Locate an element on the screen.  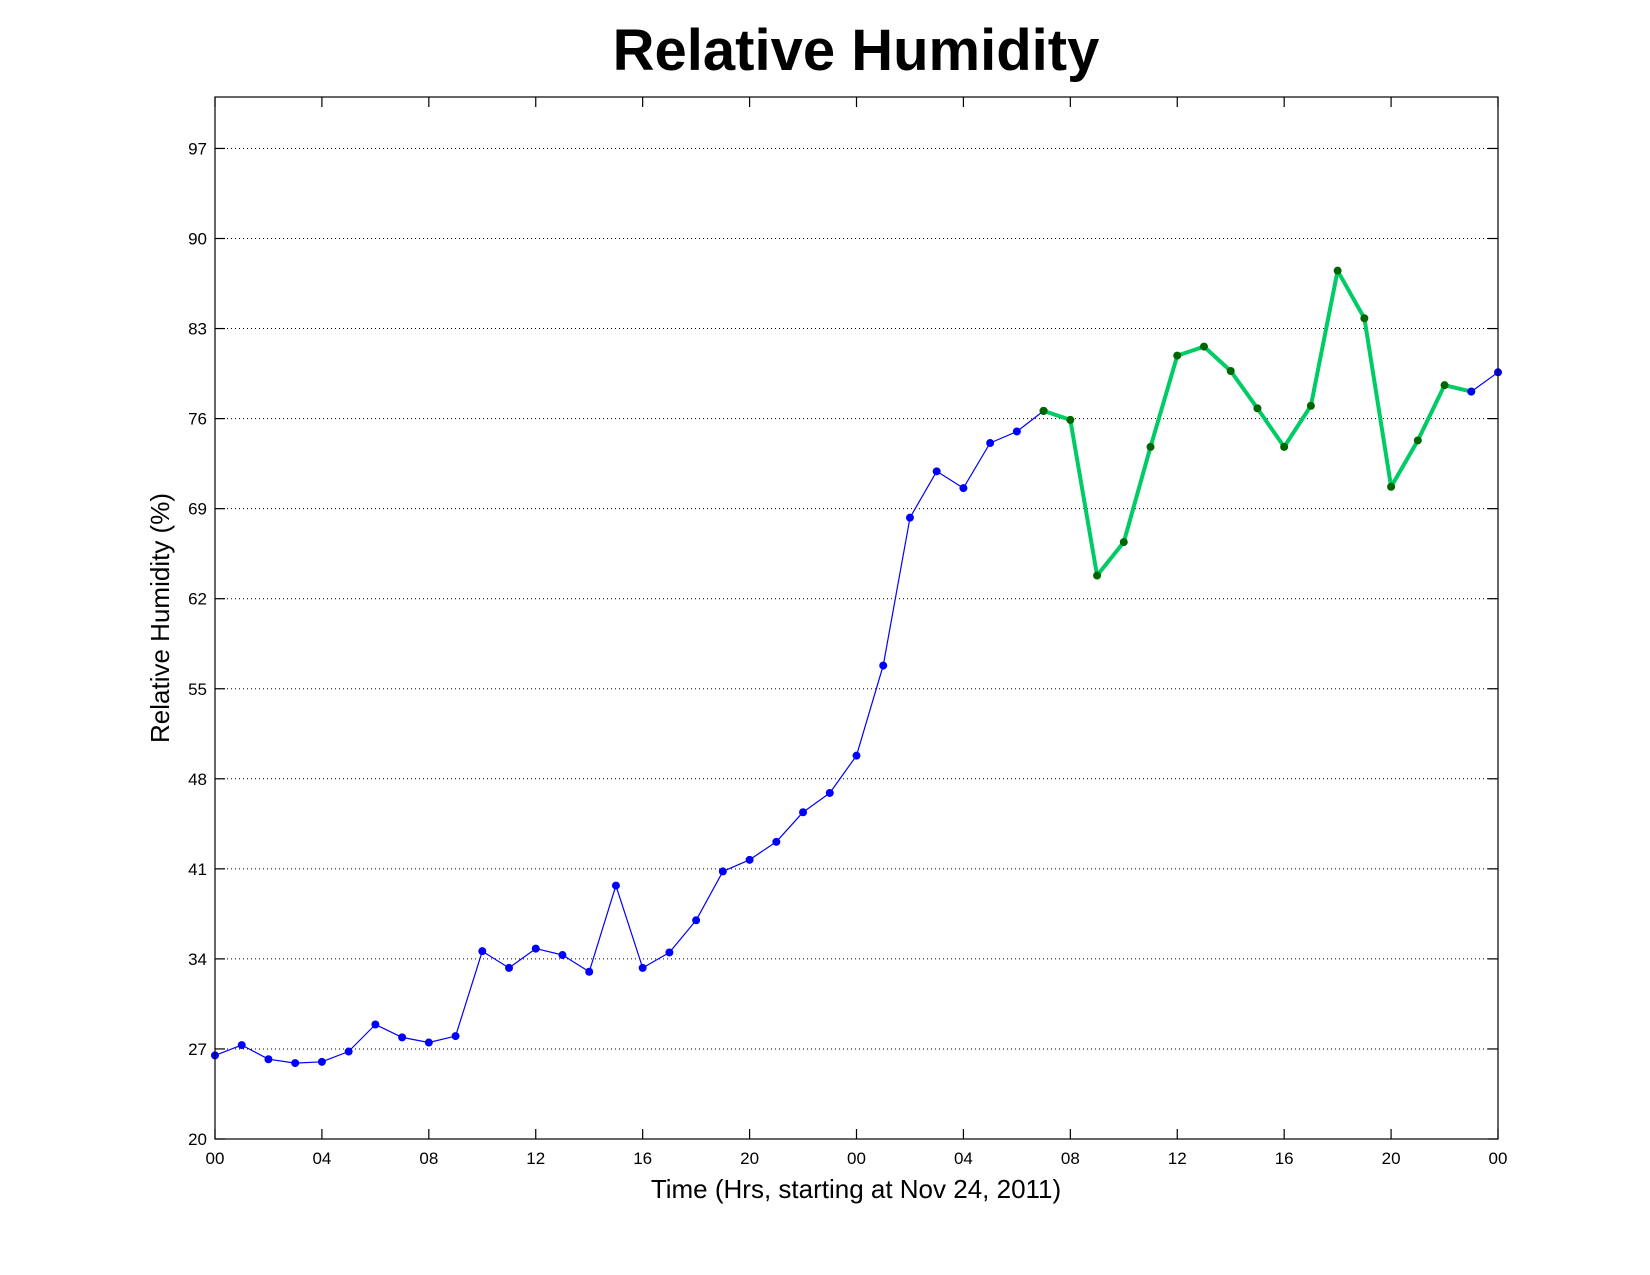
y-tick-label: 97 is located at coordinates (197, 148).